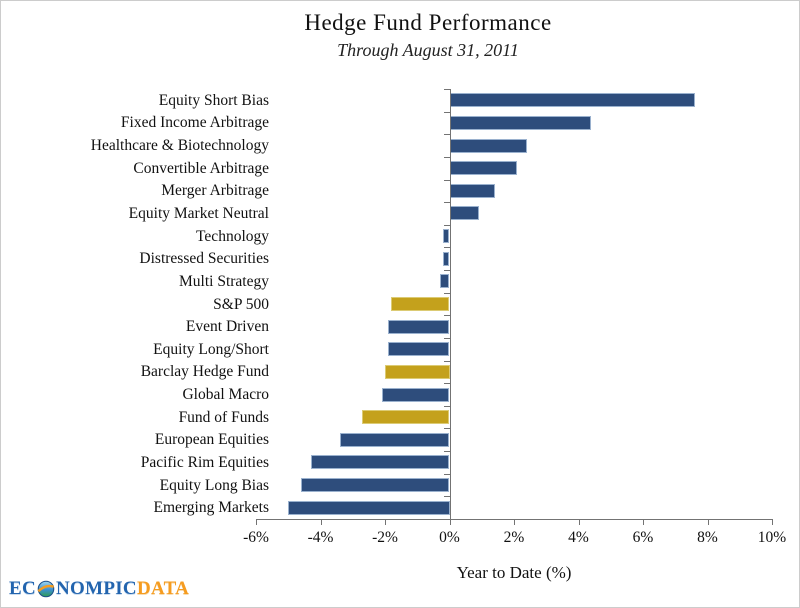 This screenshot has height=608, width=800. What do you see at coordinates (707, 537) in the screenshot?
I see `x-tick-label-8pct: 8%` at bounding box center [707, 537].